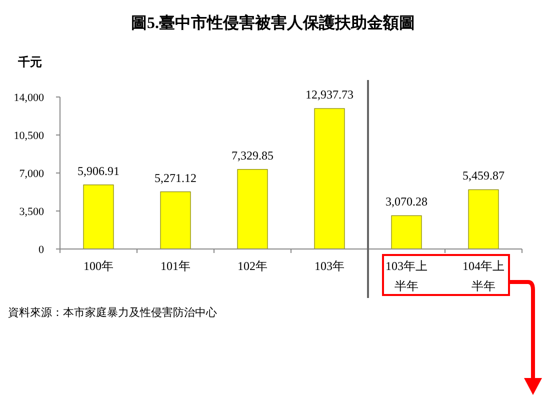  I want to click on y-tick-label: 7,000, so click(31, 174).